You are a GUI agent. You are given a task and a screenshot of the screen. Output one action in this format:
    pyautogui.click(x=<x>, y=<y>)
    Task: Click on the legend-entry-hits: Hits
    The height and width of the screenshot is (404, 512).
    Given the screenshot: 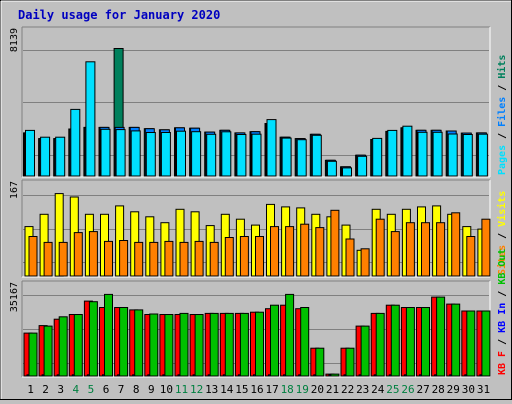 What is the action you would take?
    pyautogui.click(x=502, y=67)
    